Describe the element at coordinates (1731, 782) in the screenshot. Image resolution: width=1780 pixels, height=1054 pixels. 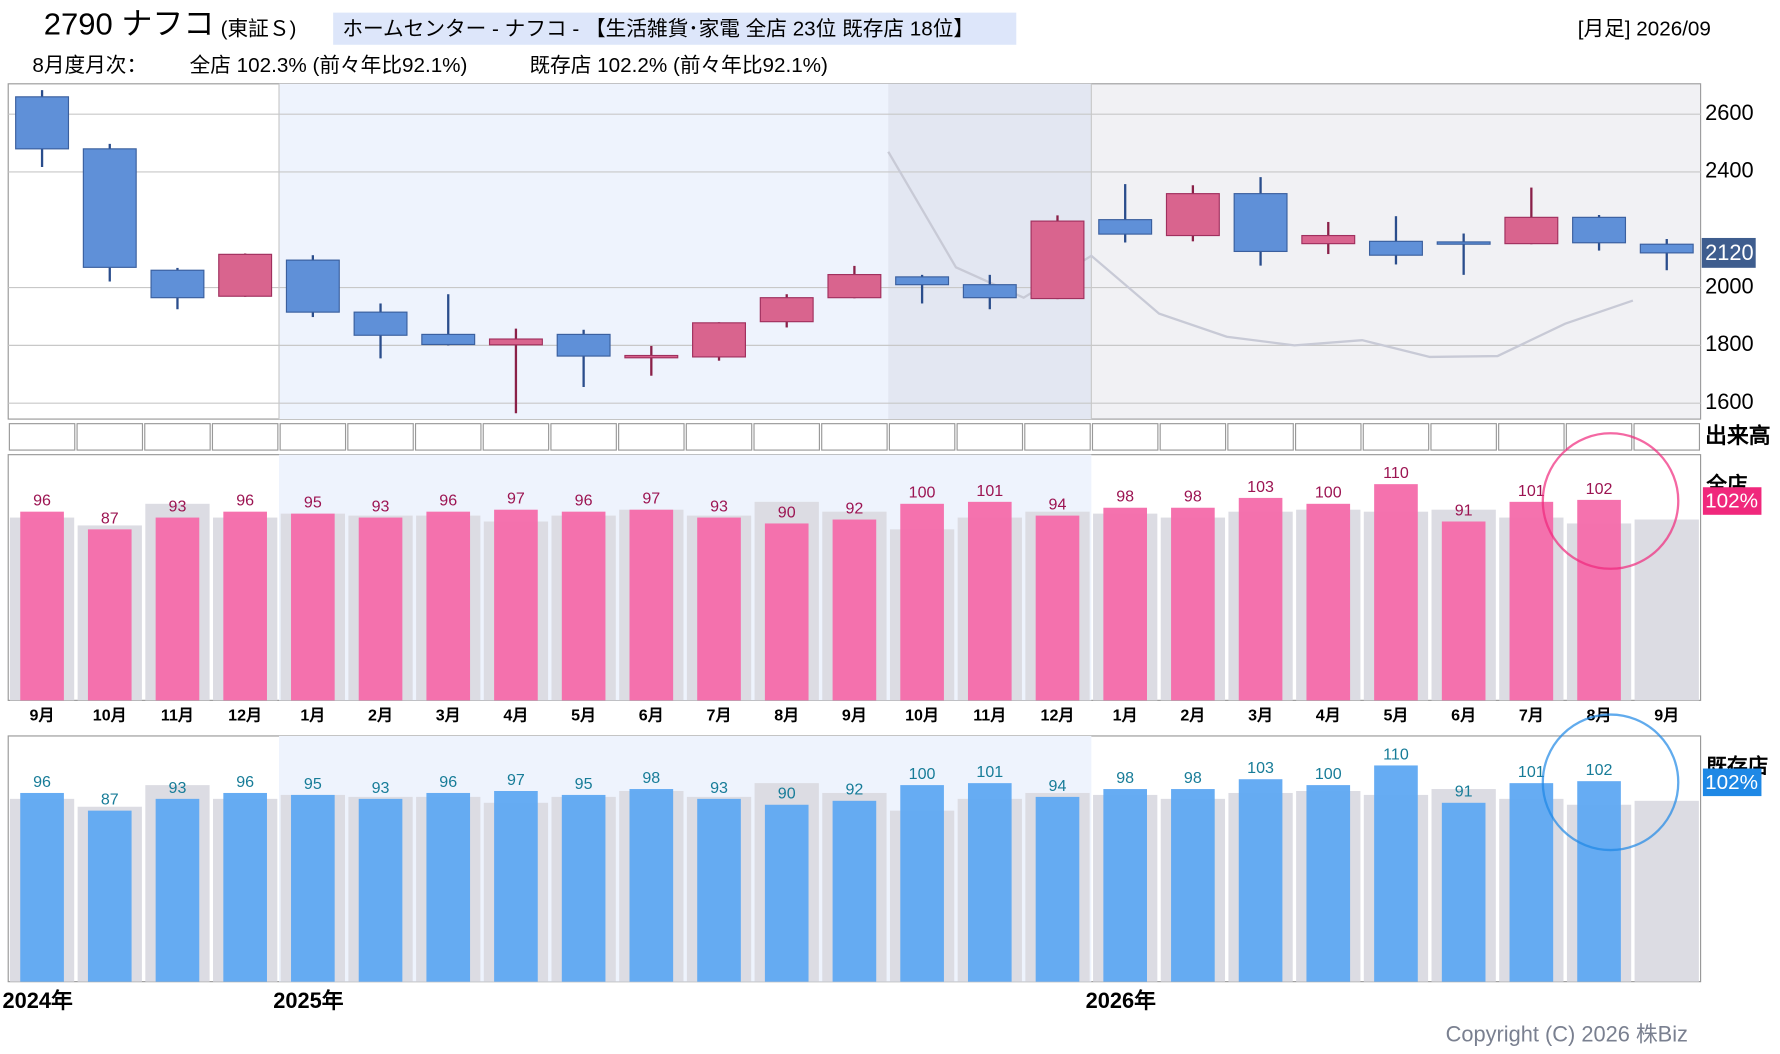
I see `tag: 102%` at that location.